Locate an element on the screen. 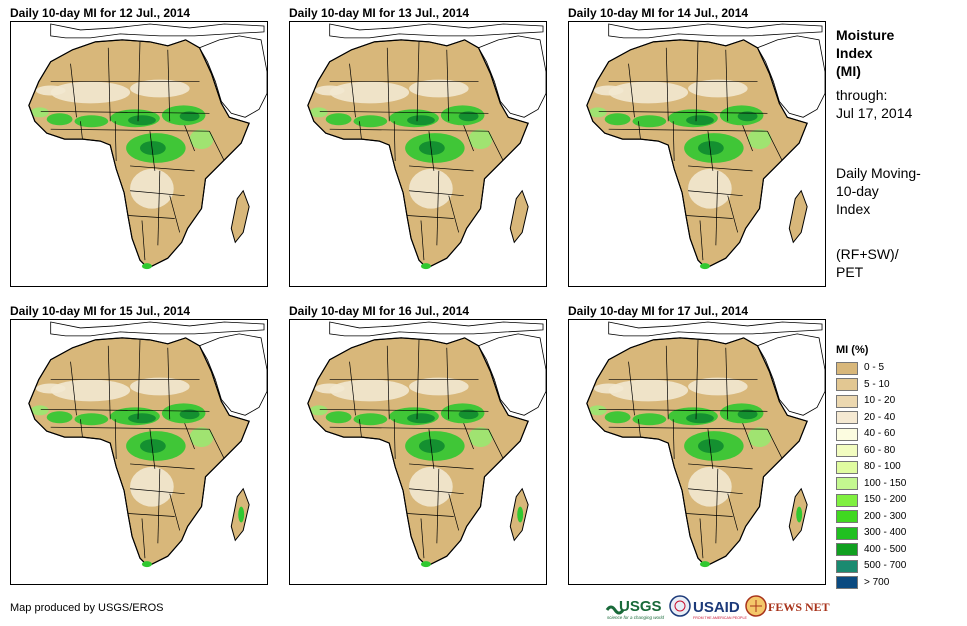 The width and height of the screenshot is (967, 626). legend-item: 300 - 400 is located at coordinates (898, 533).